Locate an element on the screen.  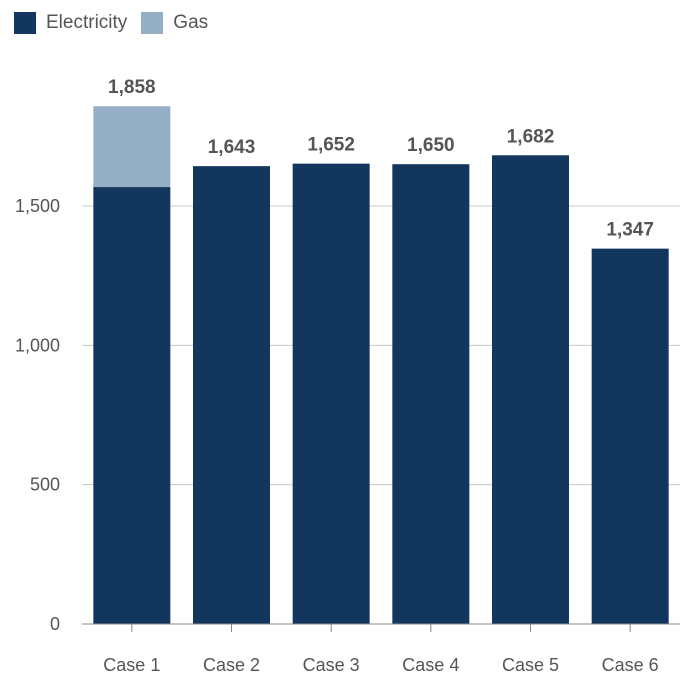
bar-total-label: 1,682 is located at coordinates (531, 136).